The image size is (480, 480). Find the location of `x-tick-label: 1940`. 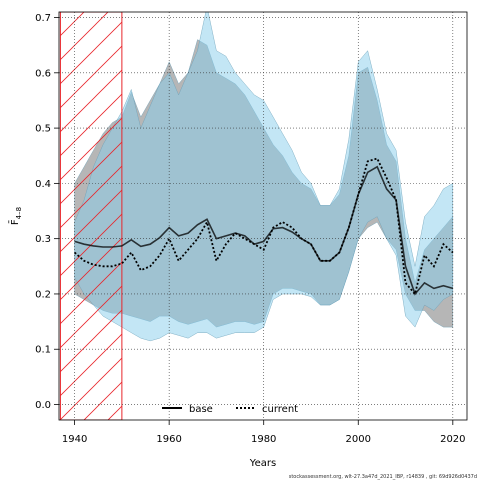

x-tick-label: 1940 is located at coordinates (74, 439).